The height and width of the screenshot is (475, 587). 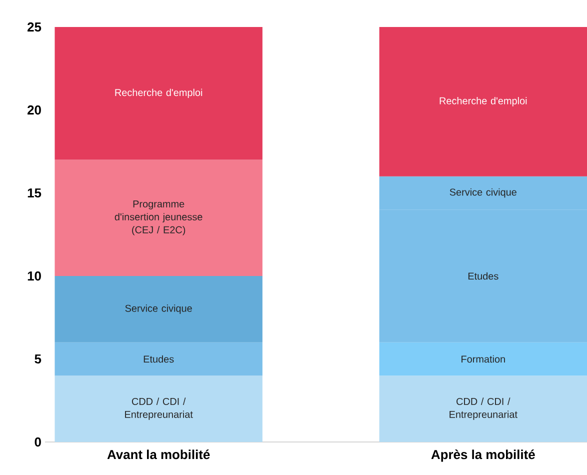 I want to click on y-tick-label: 15, so click(x=35, y=193).